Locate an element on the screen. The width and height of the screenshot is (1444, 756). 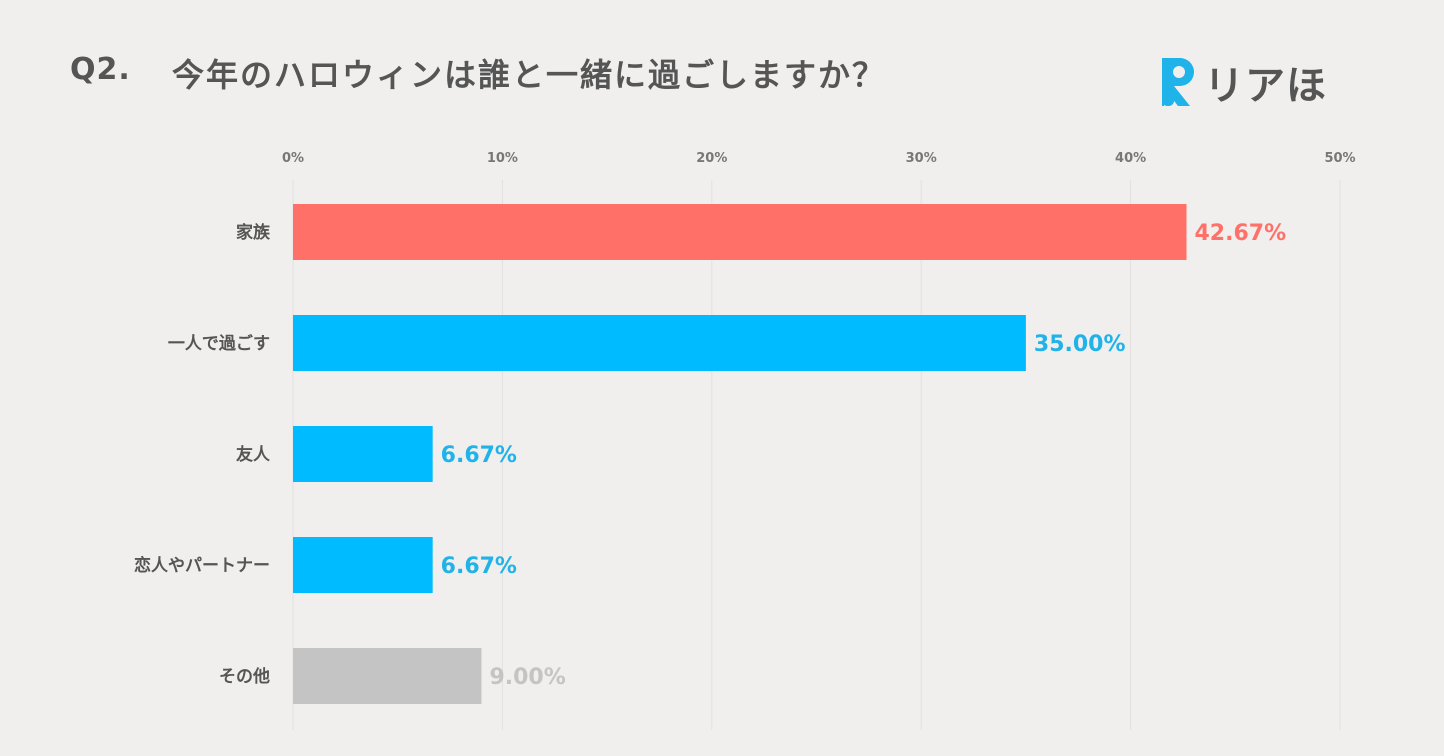
value-label: 35.00% is located at coordinates (1080, 344).